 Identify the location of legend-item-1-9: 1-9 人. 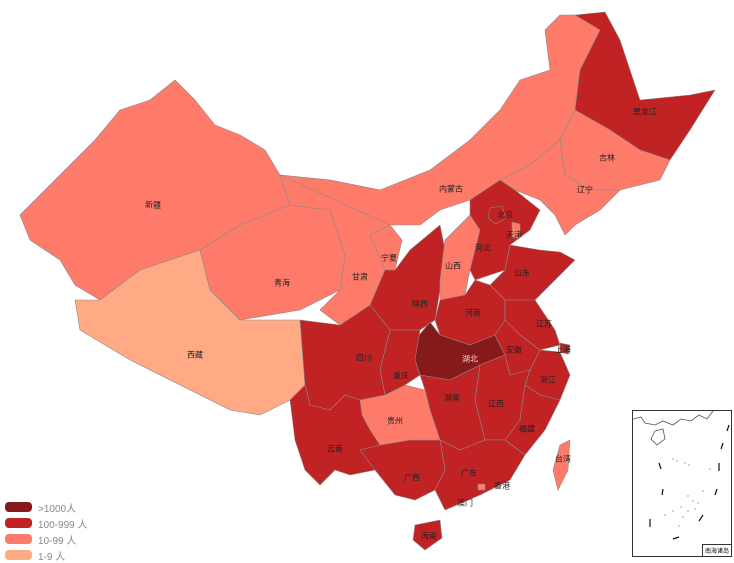
(46, 555).